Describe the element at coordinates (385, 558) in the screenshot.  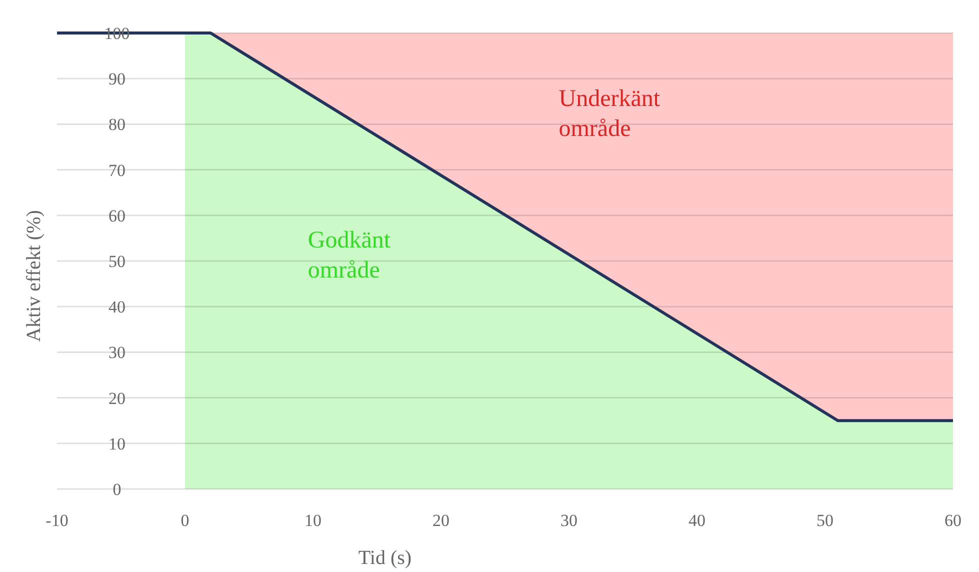
I see `x-axis-title: Tid (s)` at that location.